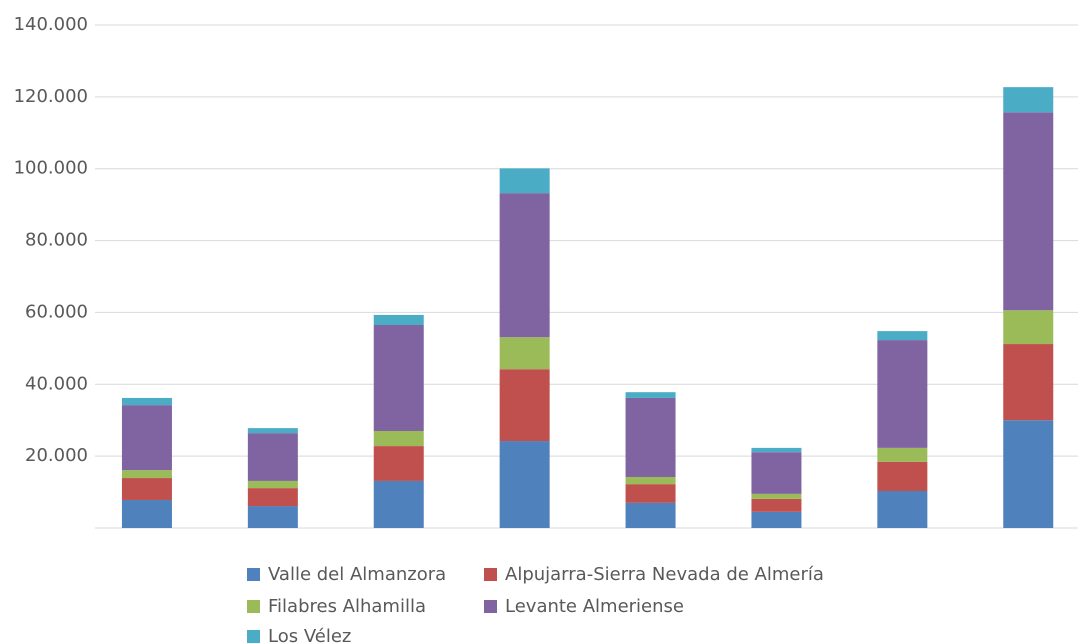  I want to click on legend-label: Los Vélez, so click(309, 634).